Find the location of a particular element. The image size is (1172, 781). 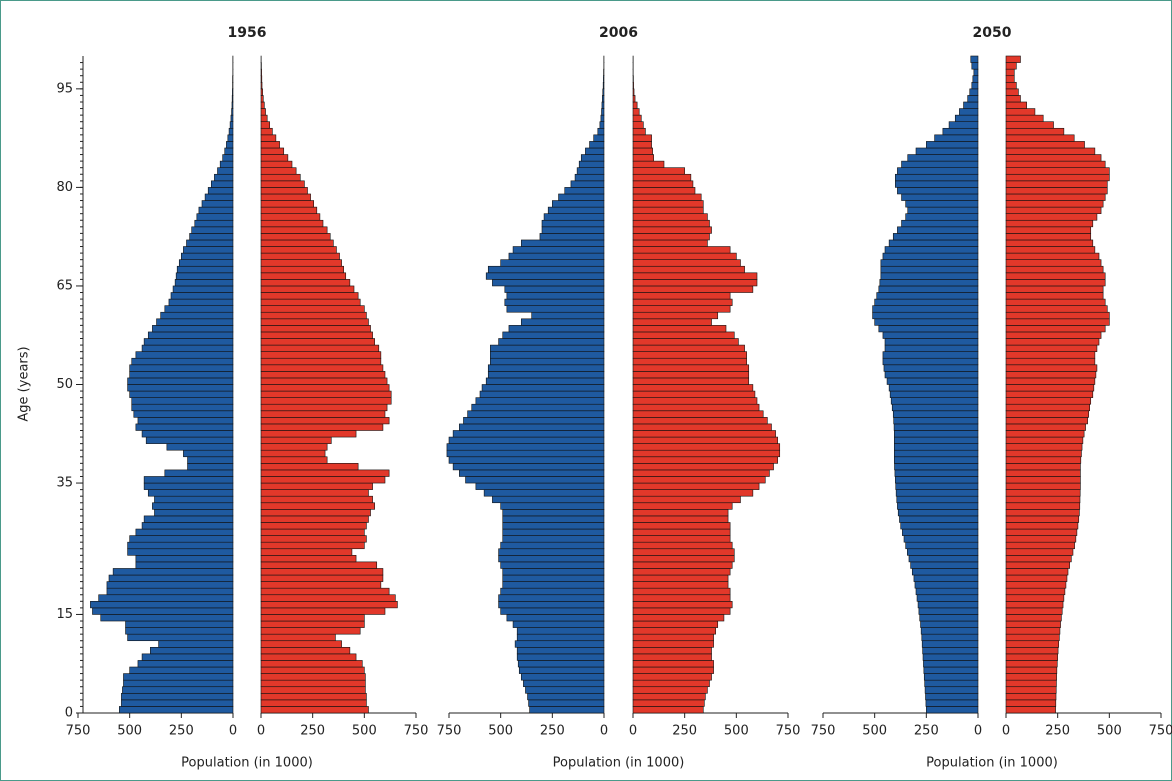

x-tick-label: 750 is located at coordinates (1160, 731).